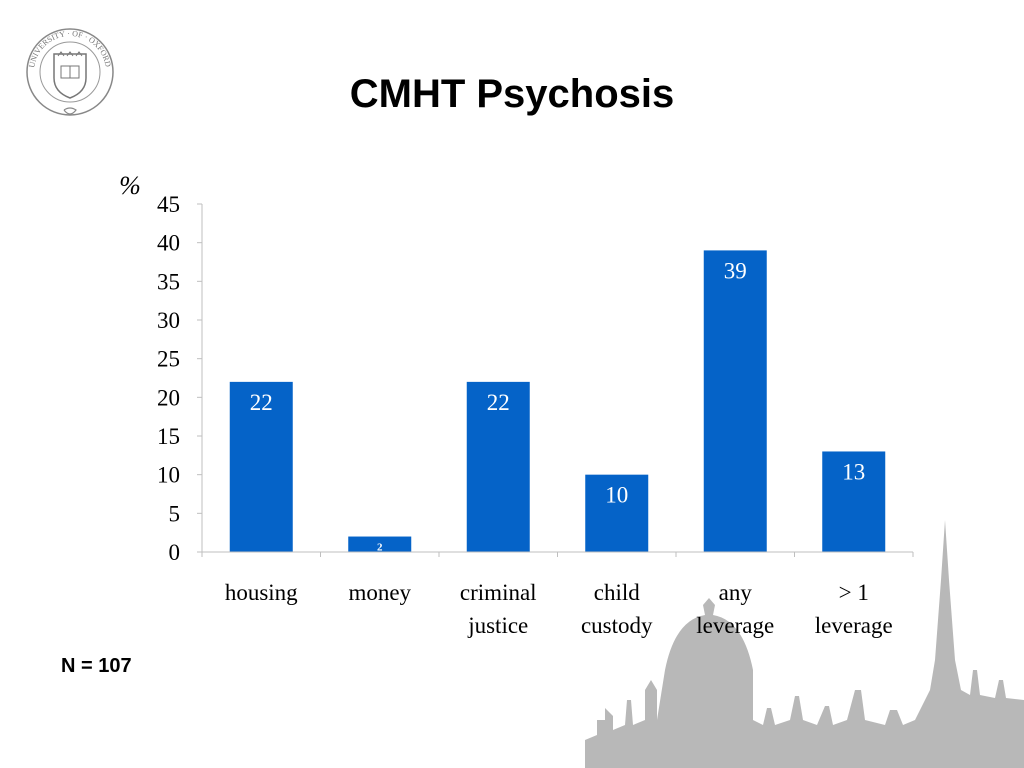  What do you see at coordinates (498, 592) in the screenshot?
I see `x-tick-label: criminal` at bounding box center [498, 592].